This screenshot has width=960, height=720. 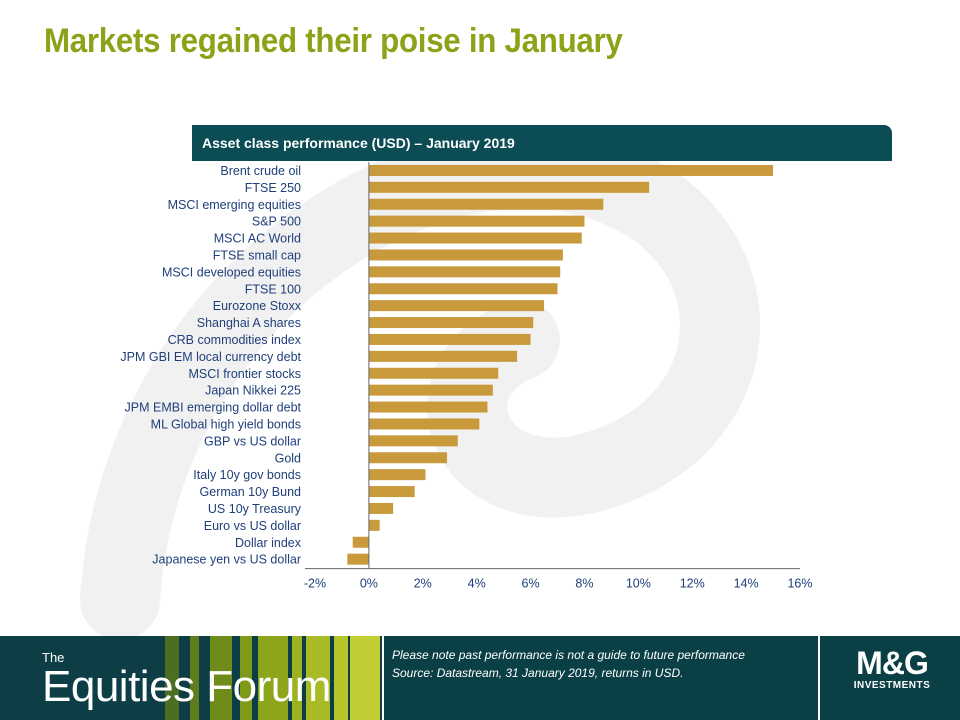 I want to click on footer-brand-panel: The Equities Forum, so click(x=190, y=678).